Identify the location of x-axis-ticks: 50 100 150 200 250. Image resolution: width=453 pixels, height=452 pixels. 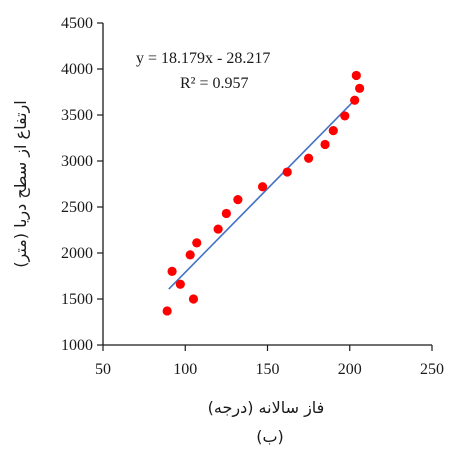
(269, 361).